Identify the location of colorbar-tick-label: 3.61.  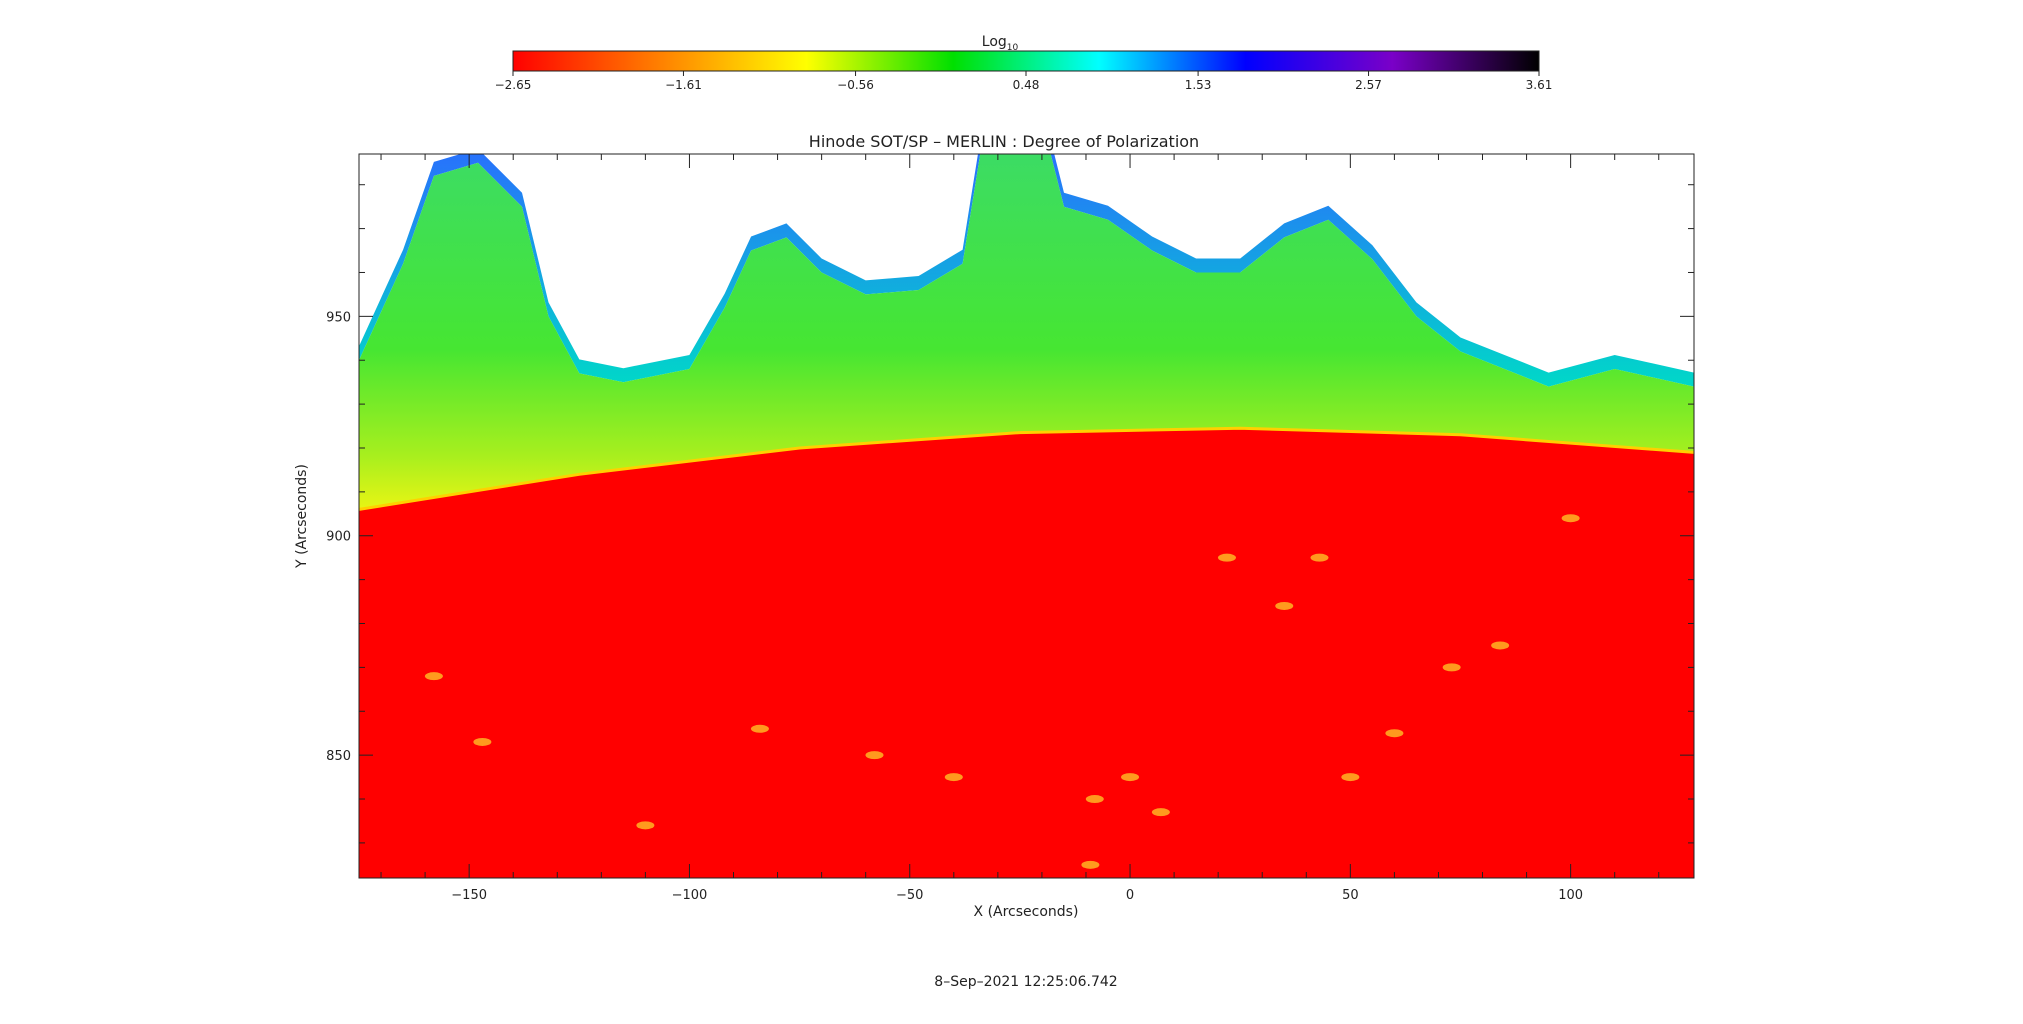
(1539, 85).